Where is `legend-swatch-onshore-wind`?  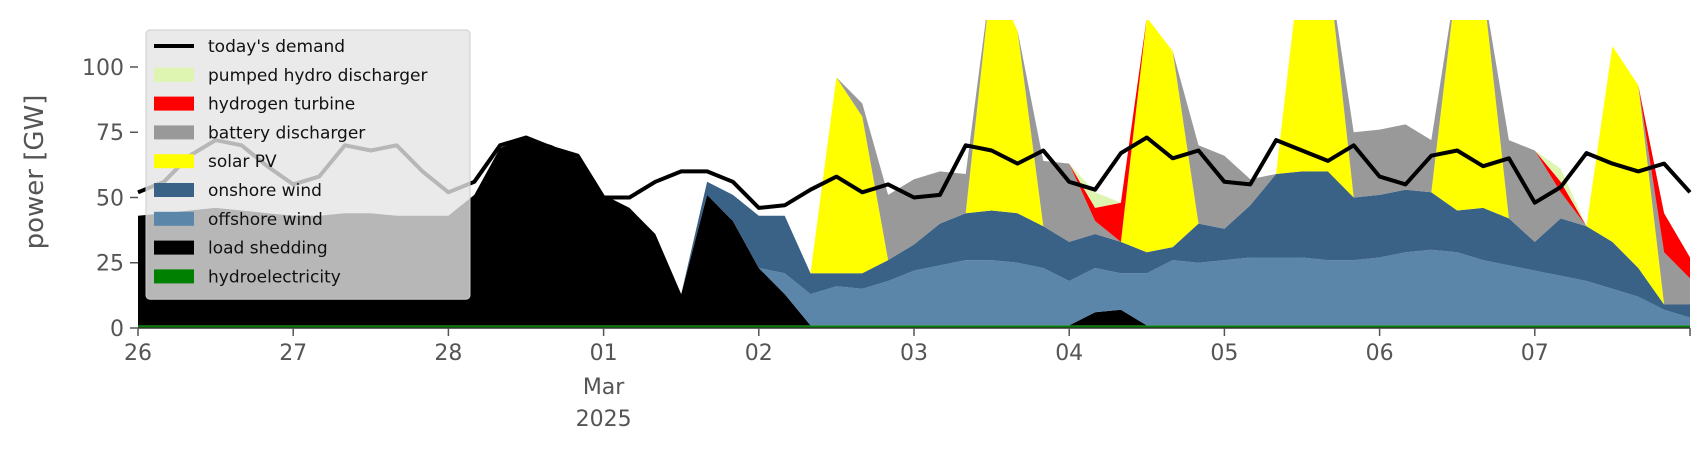 legend-swatch-onshore-wind is located at coordinates (174, 190).